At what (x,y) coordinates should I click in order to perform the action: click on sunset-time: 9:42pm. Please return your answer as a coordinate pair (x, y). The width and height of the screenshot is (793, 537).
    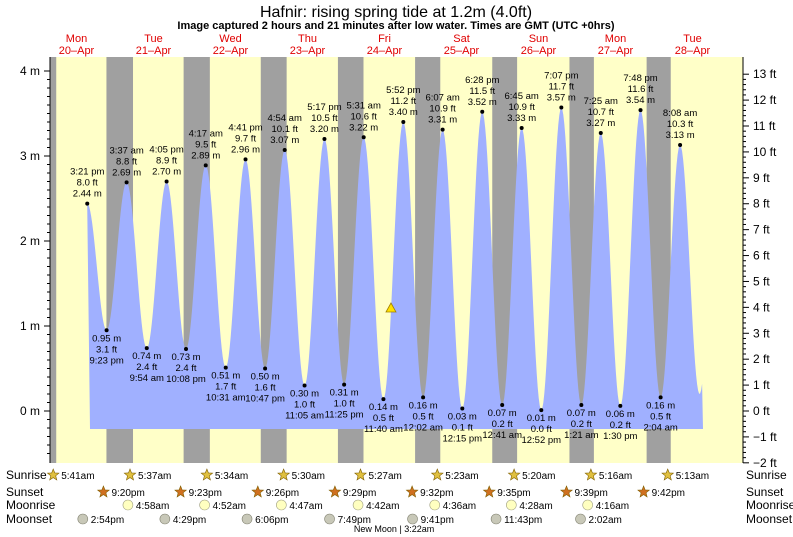
    Looking at the image, I should click on (668, 493).